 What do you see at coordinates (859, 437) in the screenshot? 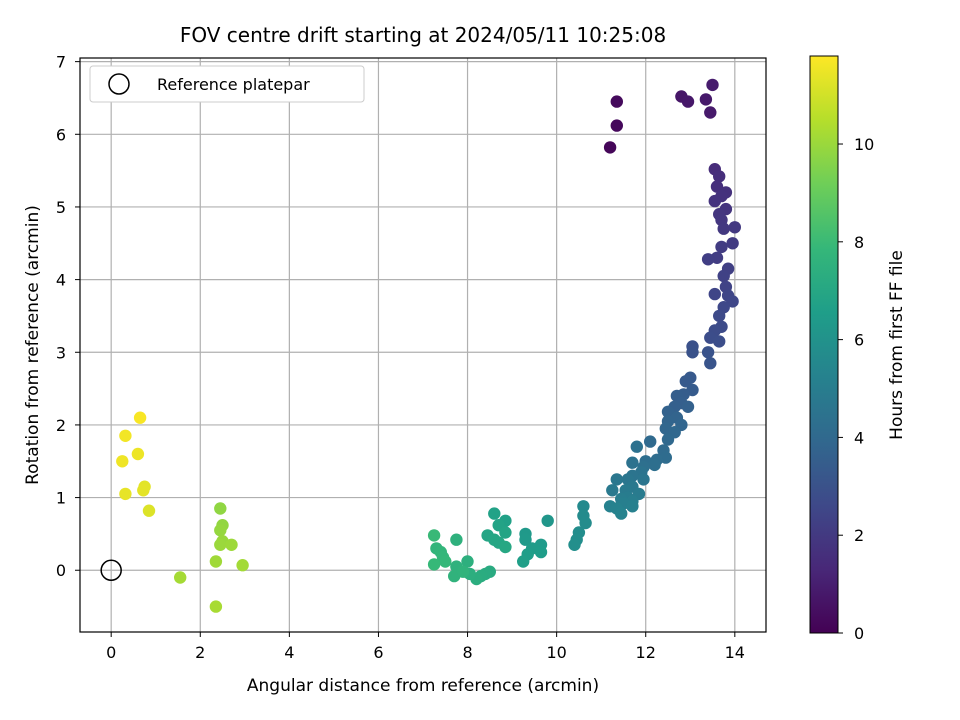
I see `colorbar-tick-label: 4` at bounding box center [859, 437].